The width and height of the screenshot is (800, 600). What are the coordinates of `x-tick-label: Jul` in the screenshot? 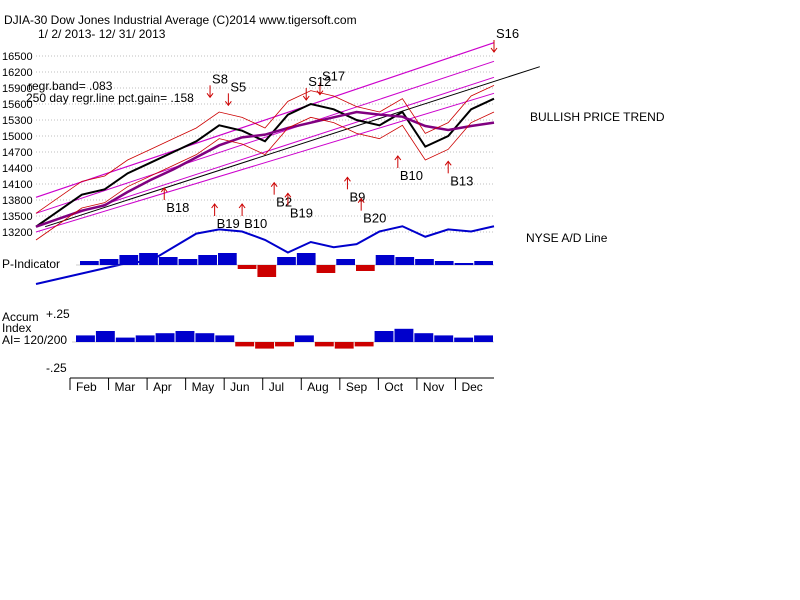 It's located at (276, 387).